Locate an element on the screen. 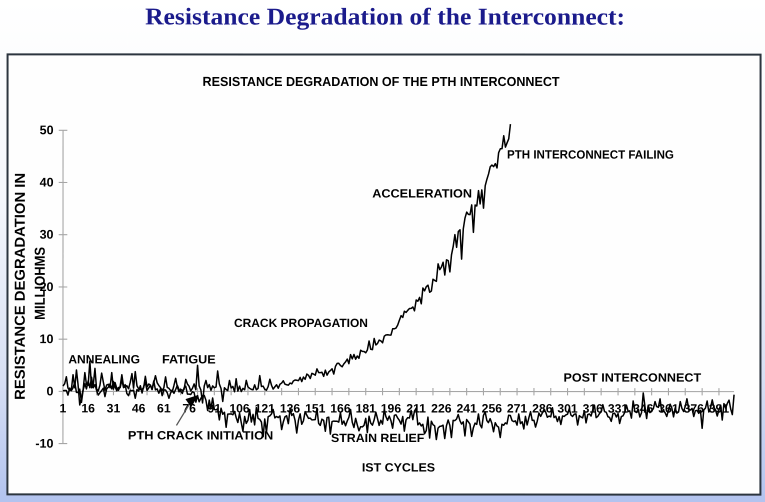 This screenshot has width=765, height=502. svg-text: 271 is located at coordinates (517, 409).